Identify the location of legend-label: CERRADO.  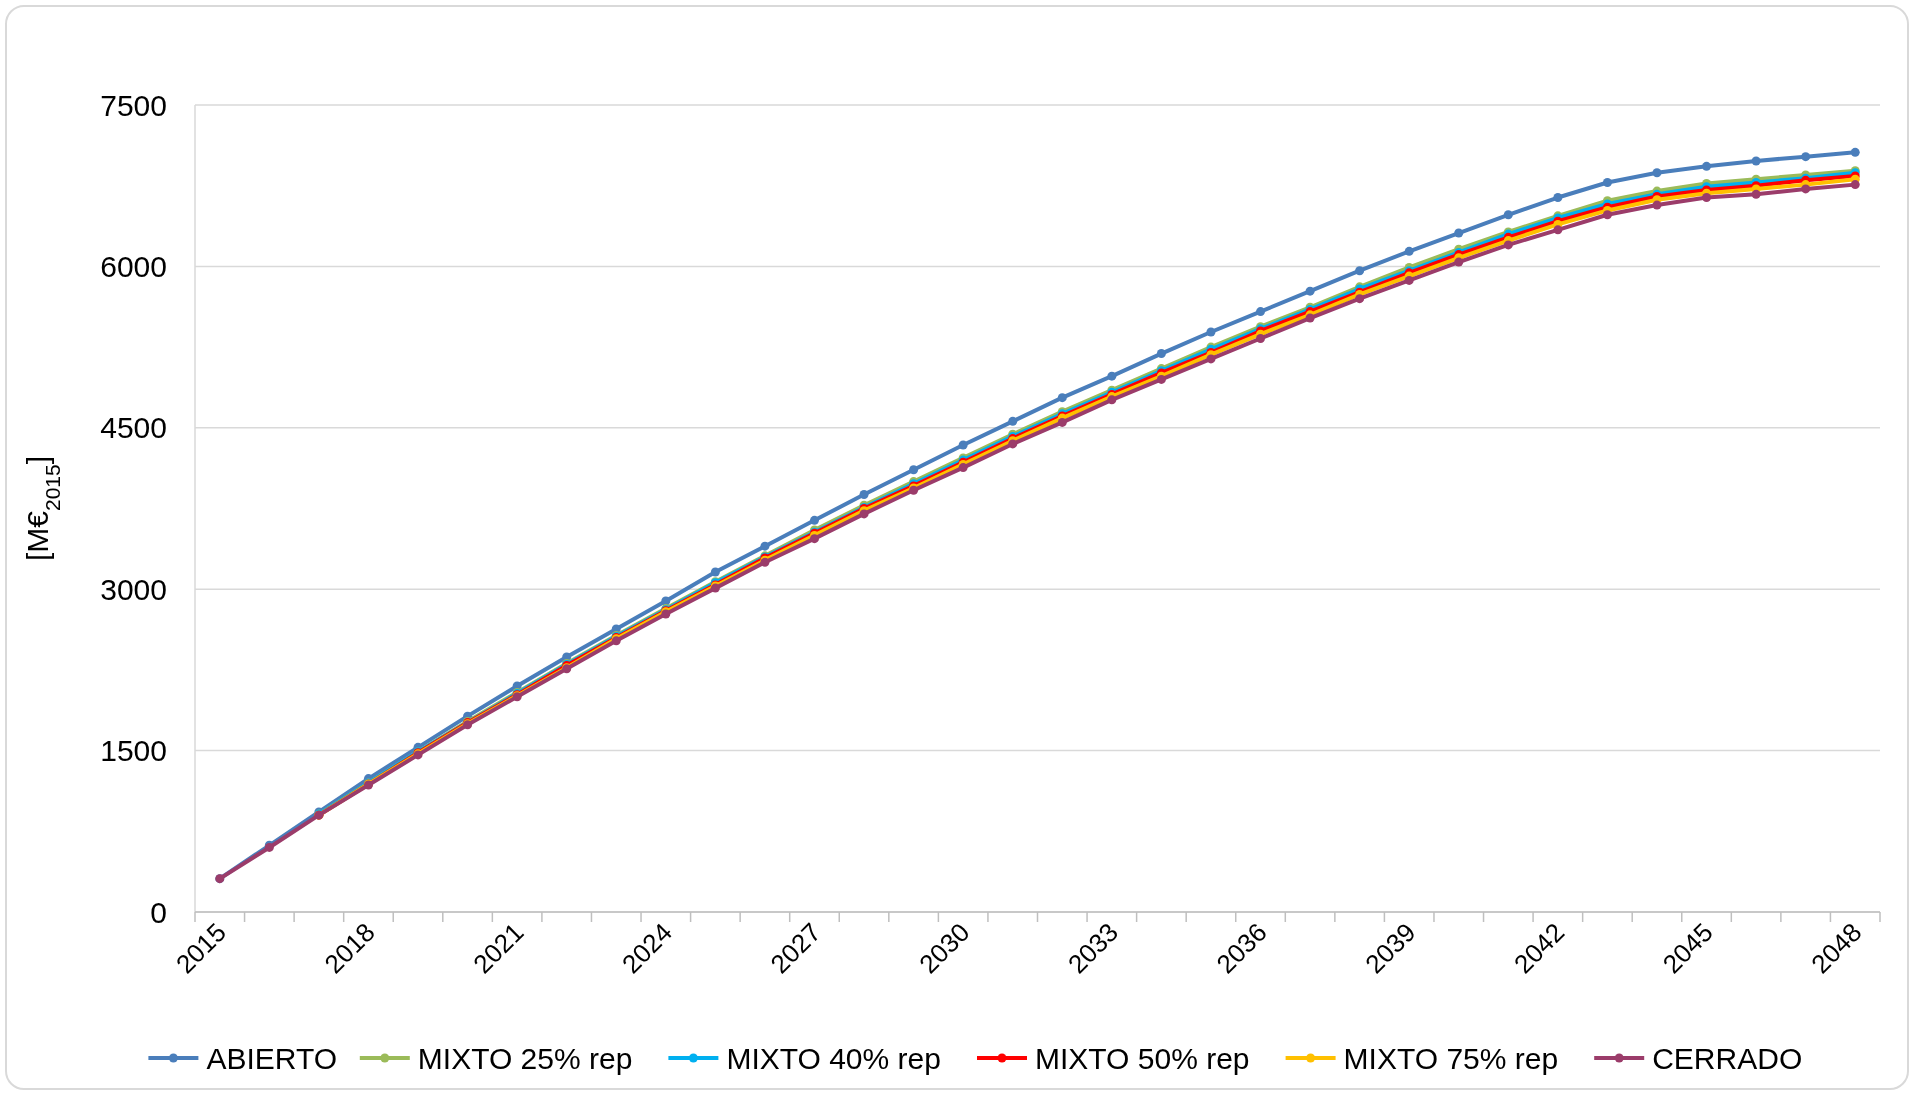
(1727, 1058).